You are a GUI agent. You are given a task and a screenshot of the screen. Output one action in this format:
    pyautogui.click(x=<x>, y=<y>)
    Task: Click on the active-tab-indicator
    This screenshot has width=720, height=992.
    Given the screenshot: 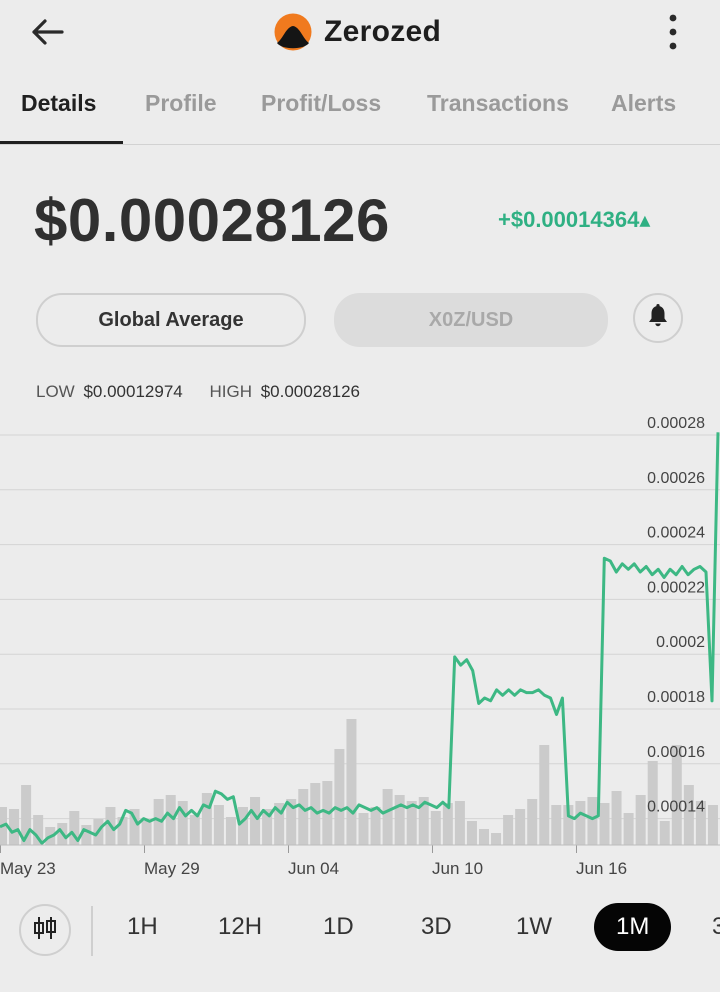 What is the action you would take?
    pyautogui.click(x=61, y=142)
    